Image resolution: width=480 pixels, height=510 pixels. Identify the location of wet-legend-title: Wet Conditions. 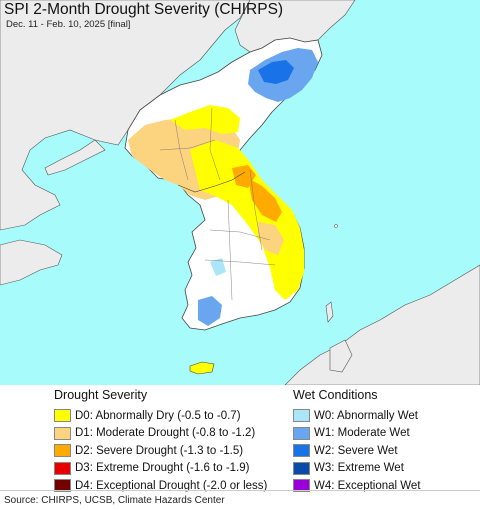
(335, 395).